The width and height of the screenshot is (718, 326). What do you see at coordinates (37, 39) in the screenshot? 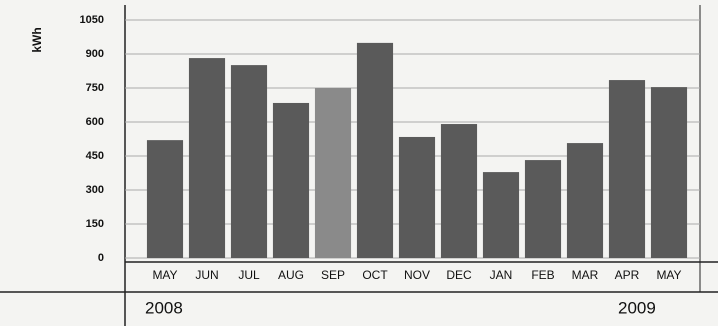
I see `y-axis-label: kWh` at bounding box center [37, 39].